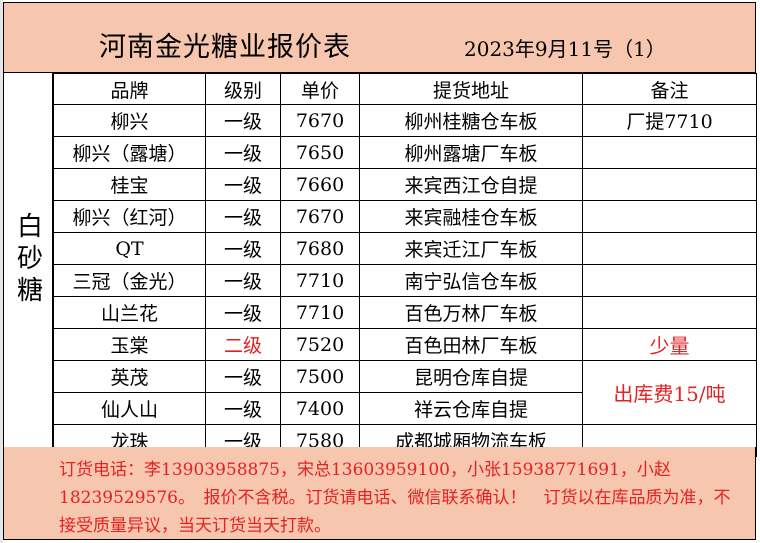  I want to click on address-cell: 百色万林厂车板, so click(471, 312).